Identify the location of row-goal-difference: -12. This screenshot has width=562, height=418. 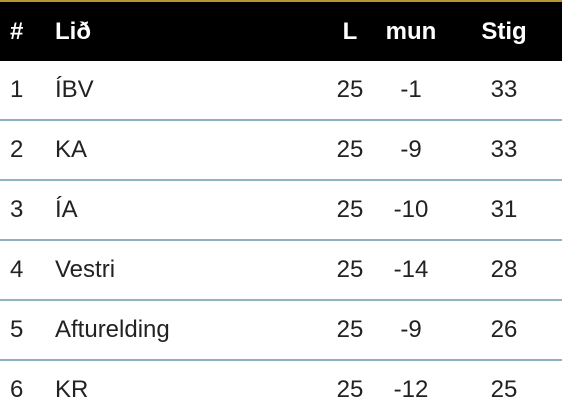
(411, 389).